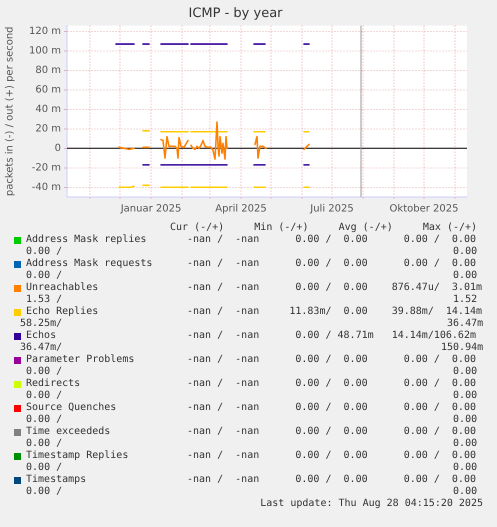  Describe the element at coordinates (48, 109) in the screenshot. I see `y-tick-label: 40 m` at that location.